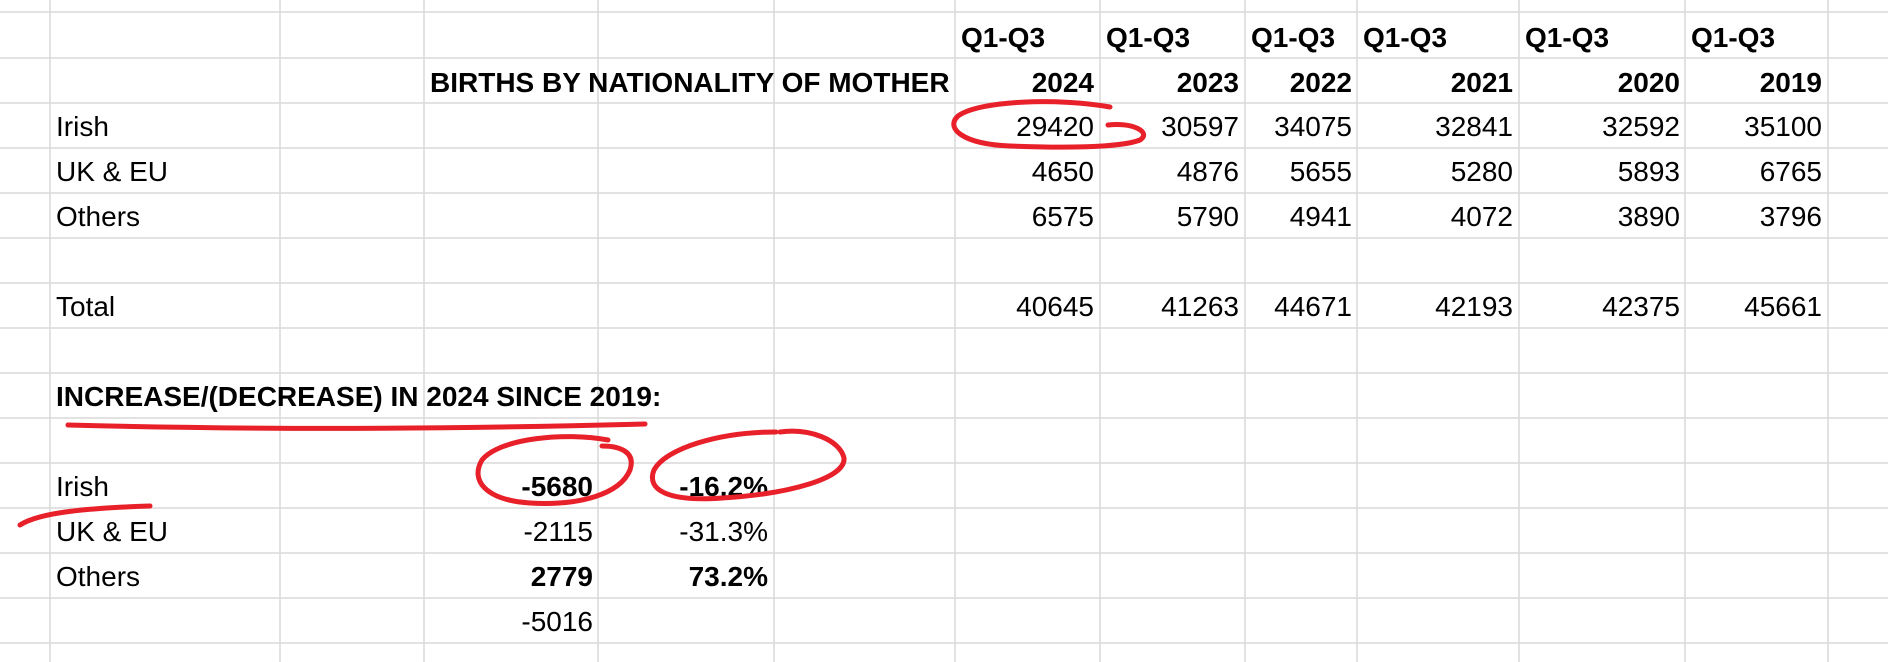 The image size is (1888, 662). What do you see at coordinates (557, 486) in the screenshot?
I see `change-diff-irish: -5680` at bounding box center [557, 486].